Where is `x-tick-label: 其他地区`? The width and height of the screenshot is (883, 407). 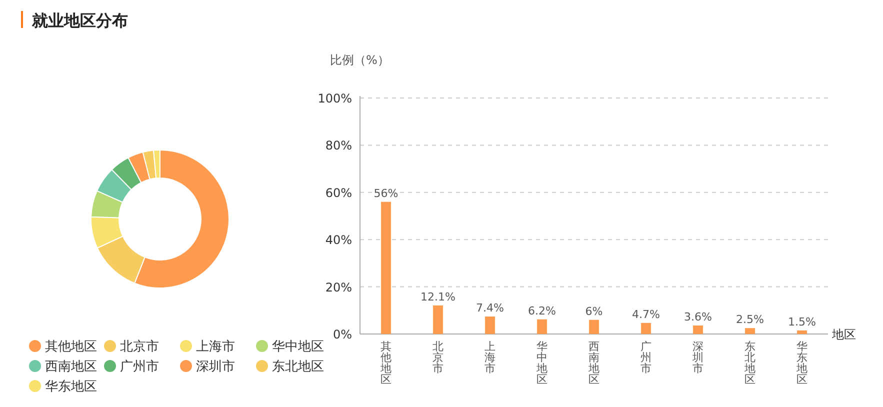 x-tick-label: 其他地区 is located at coordinates (386, 363).